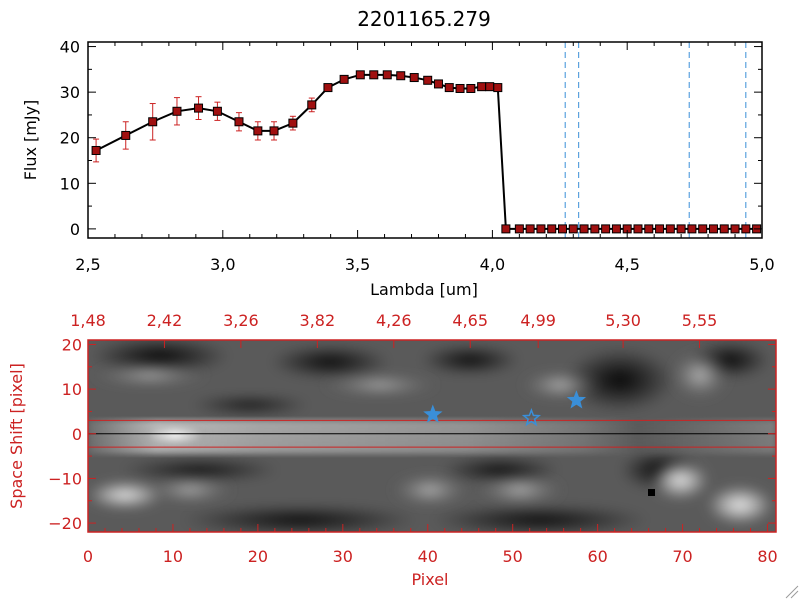 The height and width of the screenshot is (600, 800). What do you see at coordinates (16, 436) in the screenshot?
I see `space-shift-axis-label: Space Shift [pixel]` at bounding box center [16, 436].